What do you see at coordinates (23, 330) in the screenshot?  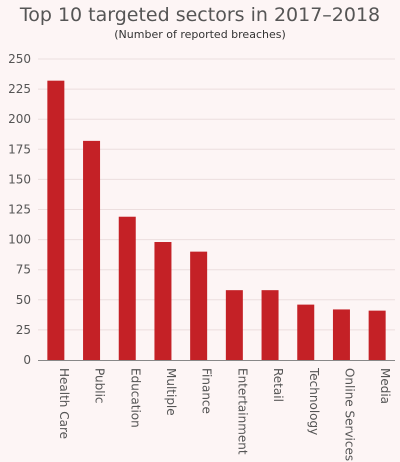 I see `y-tick-label: 25` at bounding box center [23, 330].